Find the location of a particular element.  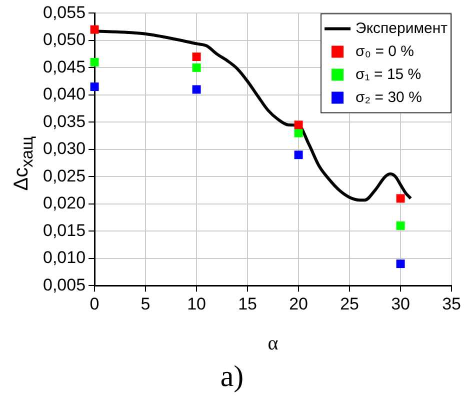

y-tick-label: 0,030 is located at coordinates (64, 148).